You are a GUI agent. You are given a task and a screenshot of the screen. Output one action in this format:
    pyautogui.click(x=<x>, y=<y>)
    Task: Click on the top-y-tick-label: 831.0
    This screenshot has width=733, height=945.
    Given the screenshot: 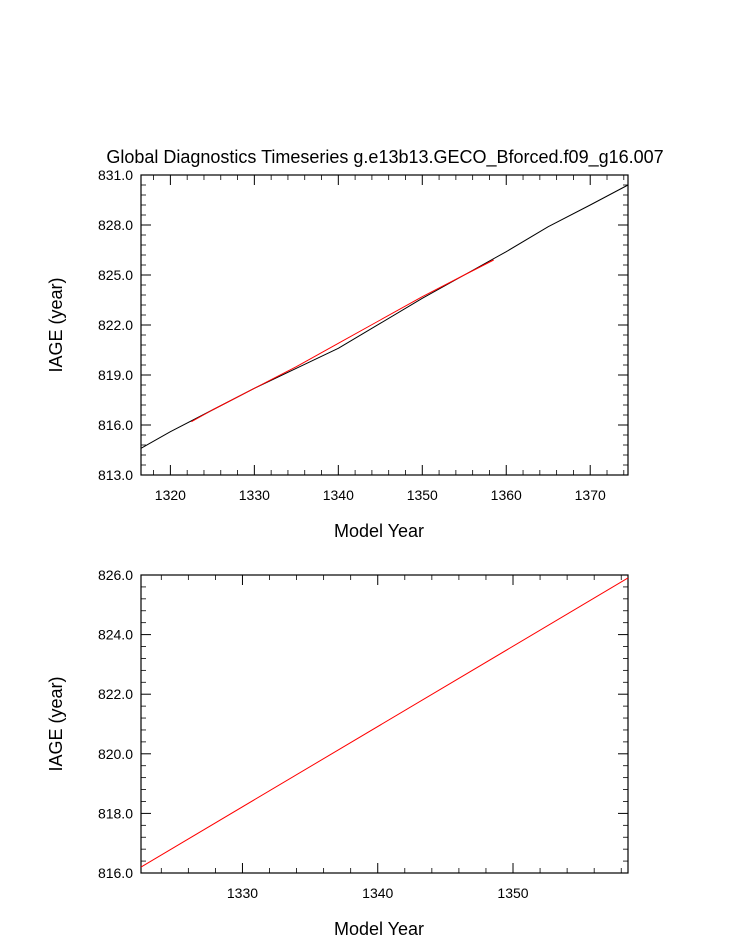 What is the action you would take?
    pyautogui.click(x=115, y=175)
    